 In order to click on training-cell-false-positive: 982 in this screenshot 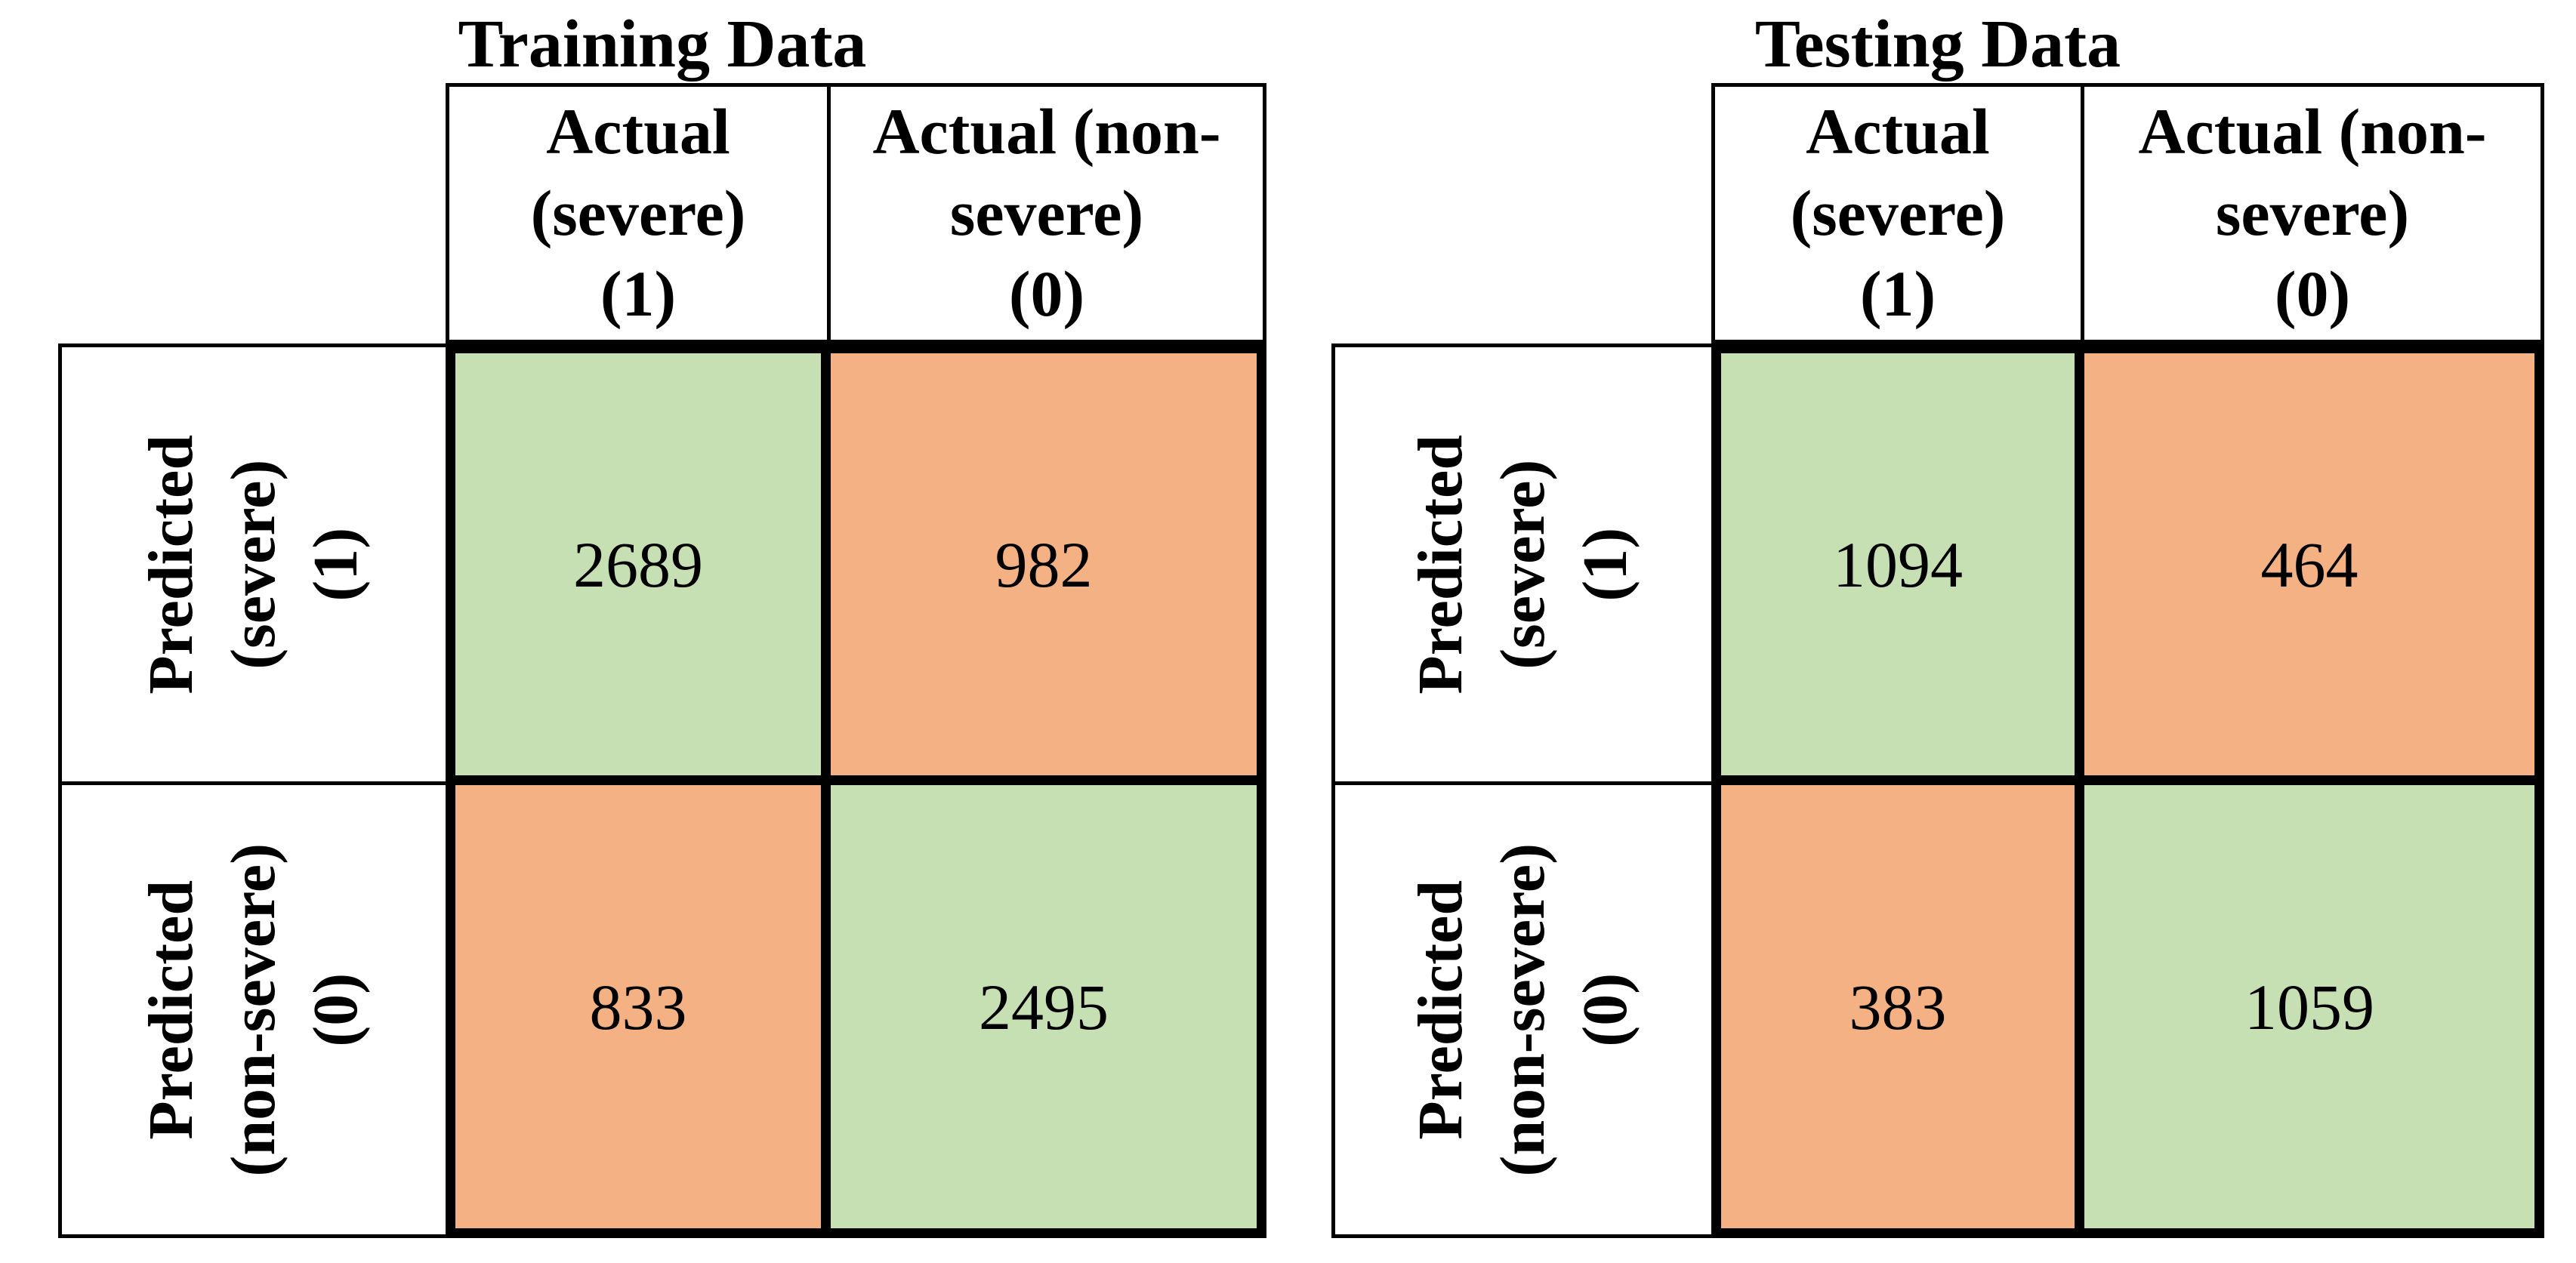, I will do `click(1048, 564)`.